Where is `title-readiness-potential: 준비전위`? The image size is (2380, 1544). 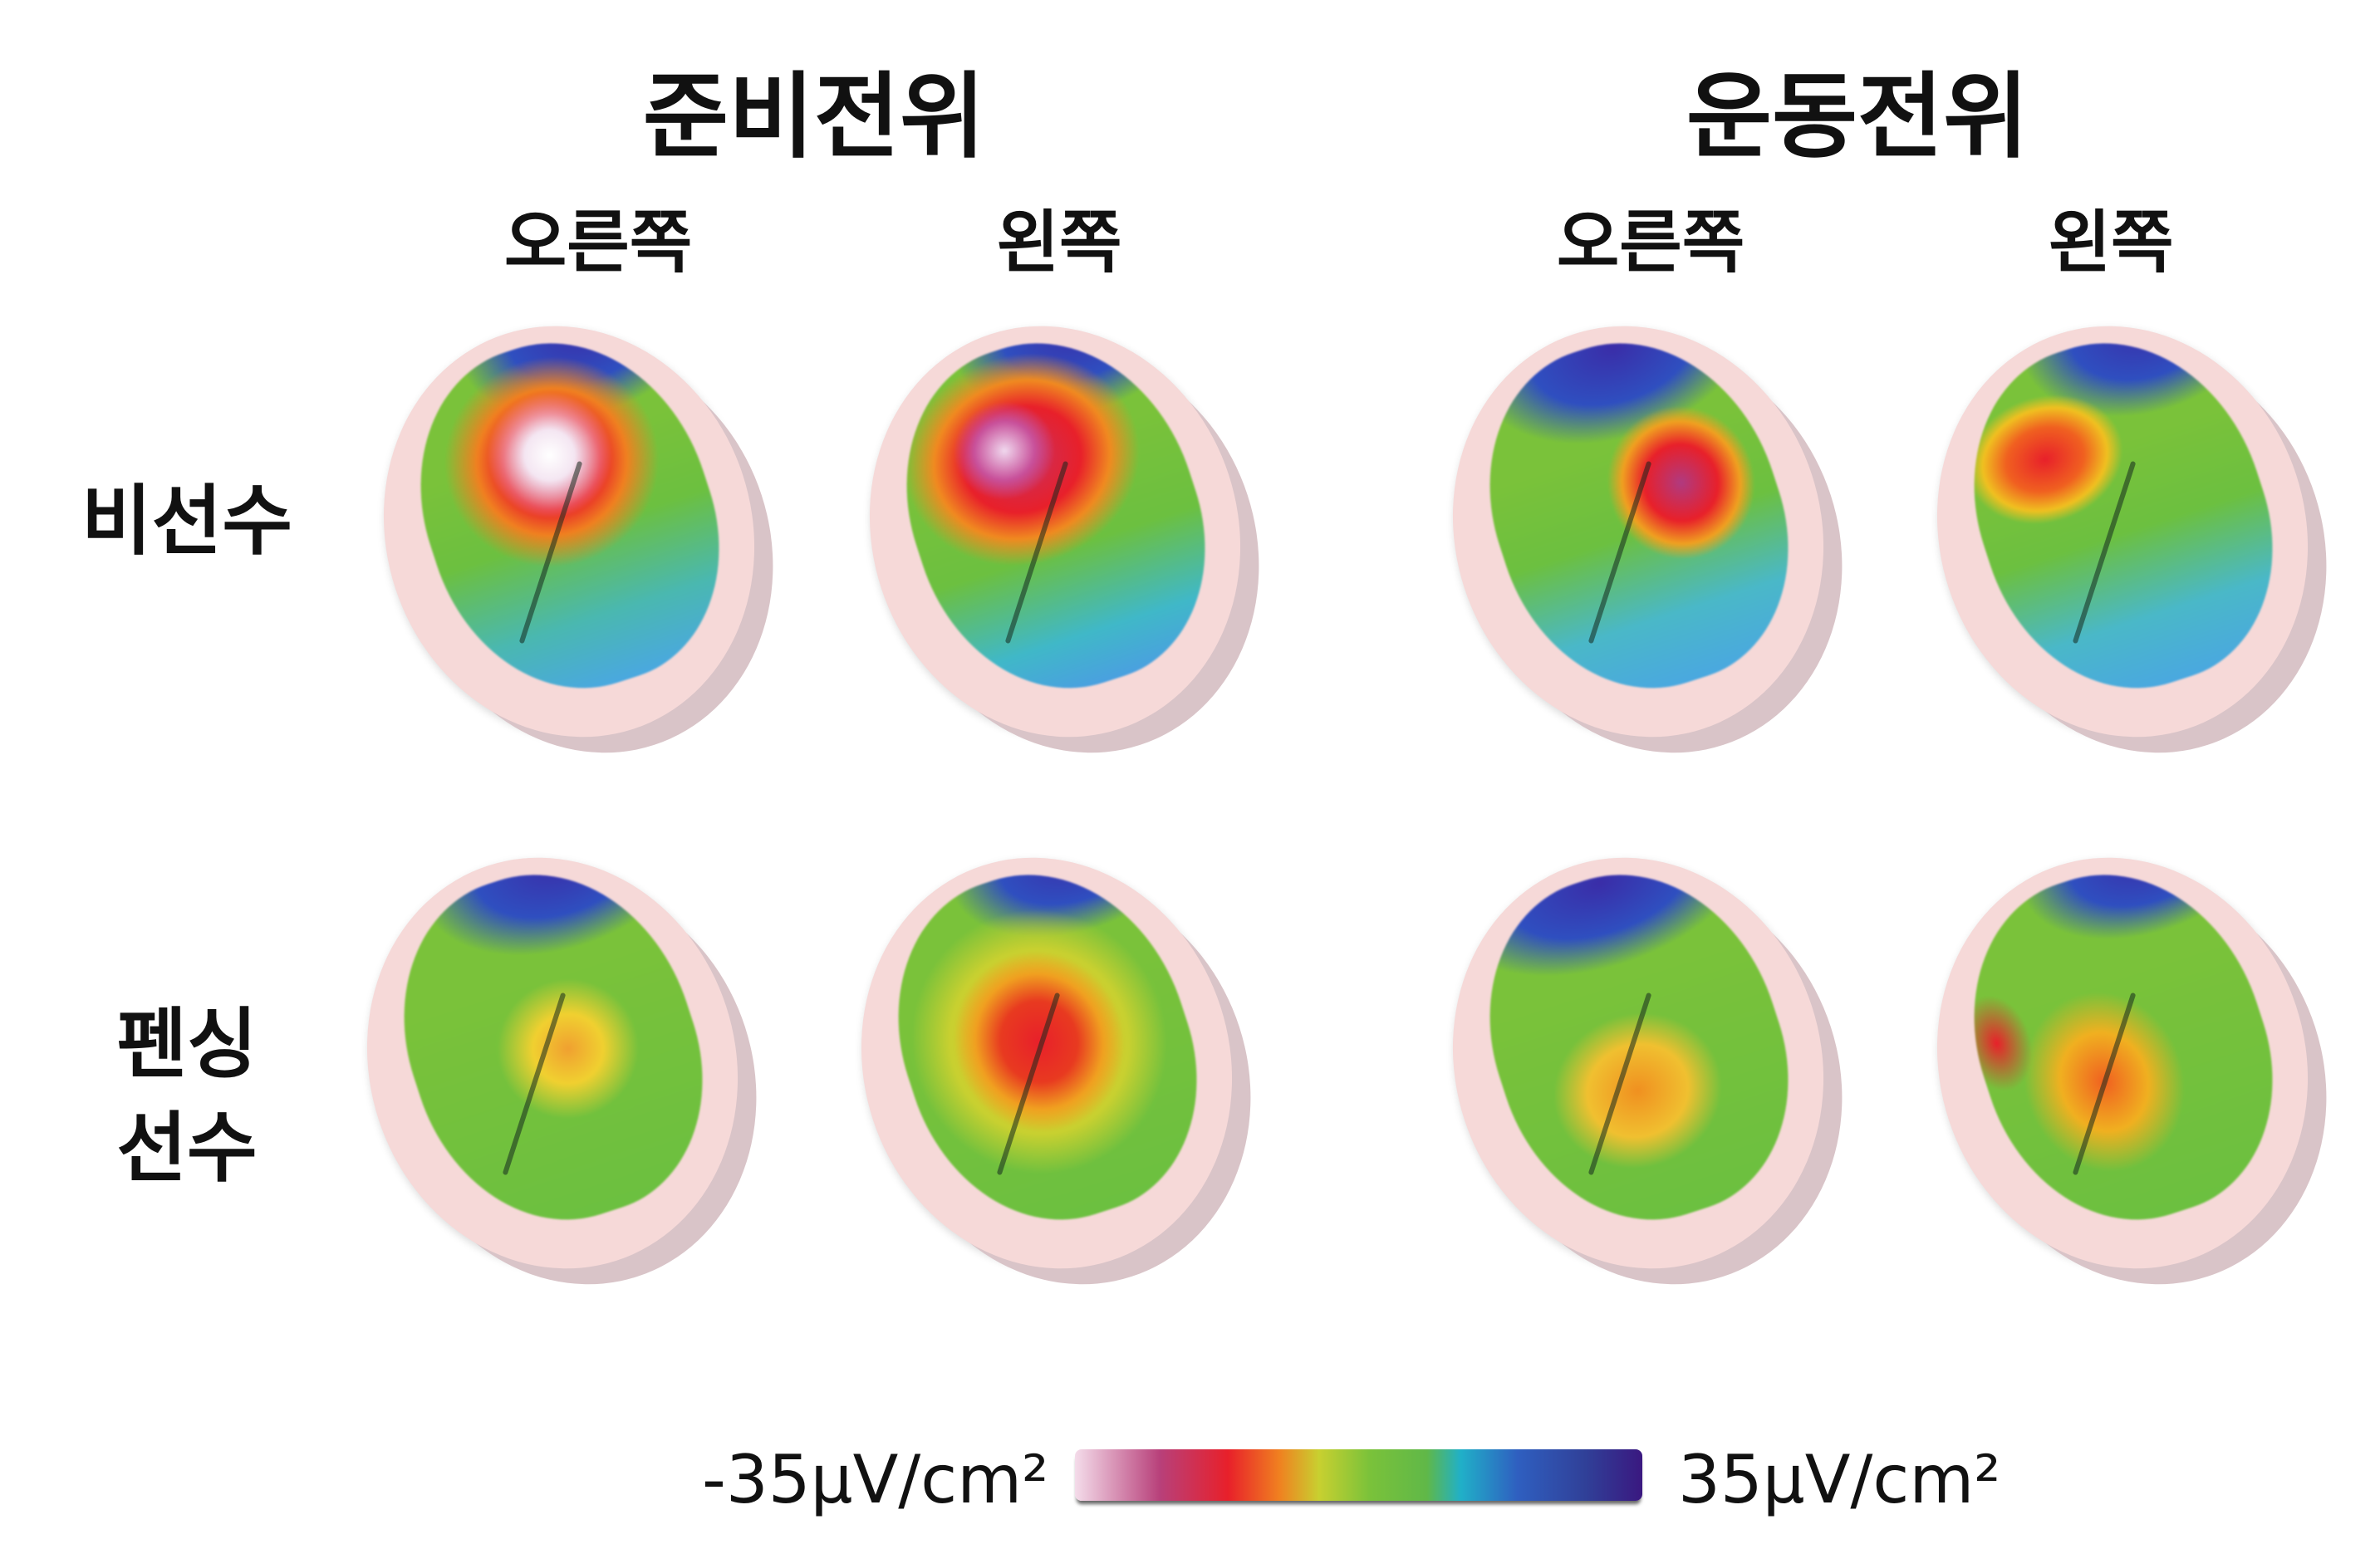 title-readiness-potential: 준비전위 is located at coordinates (814, 117).